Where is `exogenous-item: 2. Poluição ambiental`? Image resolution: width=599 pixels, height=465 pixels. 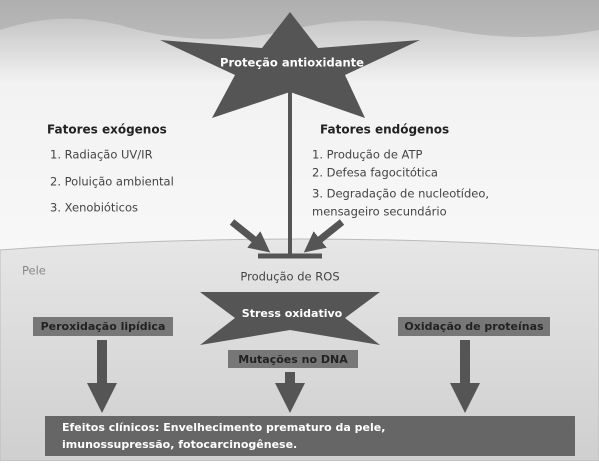 exogenous-item: 2. Poluição ambiental is located at coordinates (112, 182).